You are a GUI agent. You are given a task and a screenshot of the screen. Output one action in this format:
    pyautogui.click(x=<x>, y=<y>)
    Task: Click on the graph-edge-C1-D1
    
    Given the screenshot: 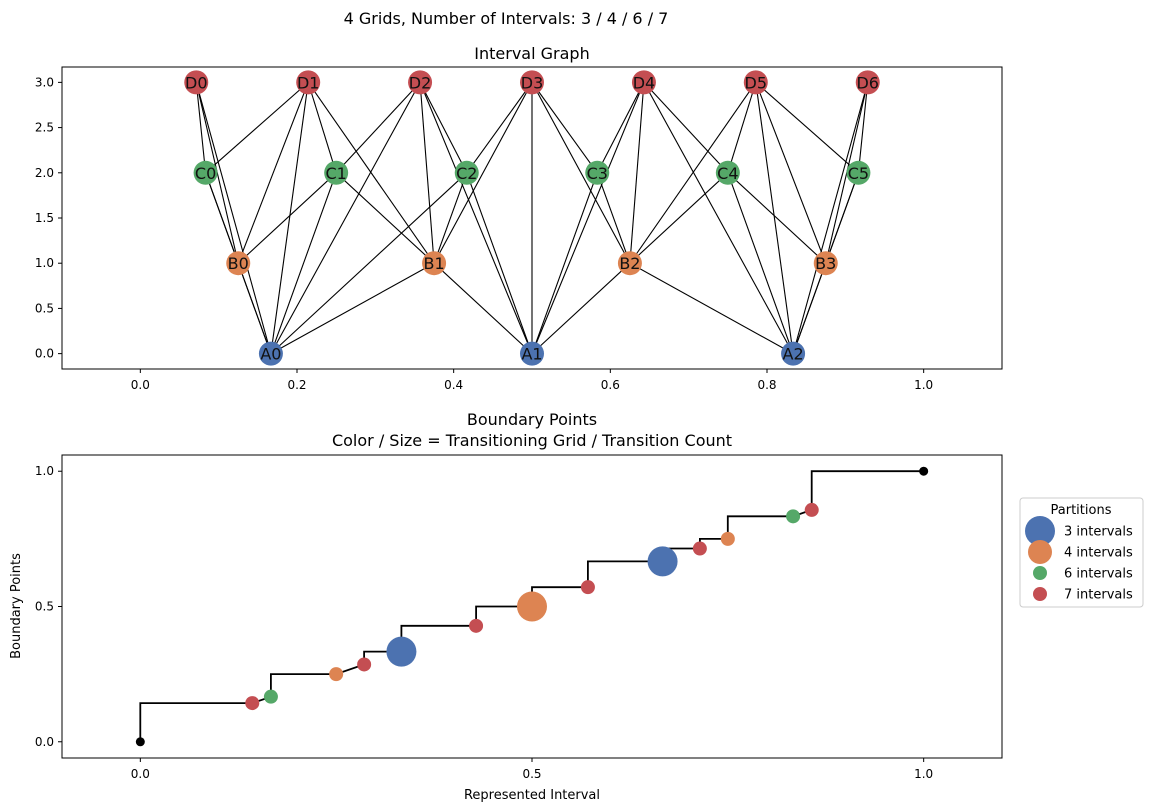 What is the action you would take?
    pyautogui.click(x=322, y=127)
    